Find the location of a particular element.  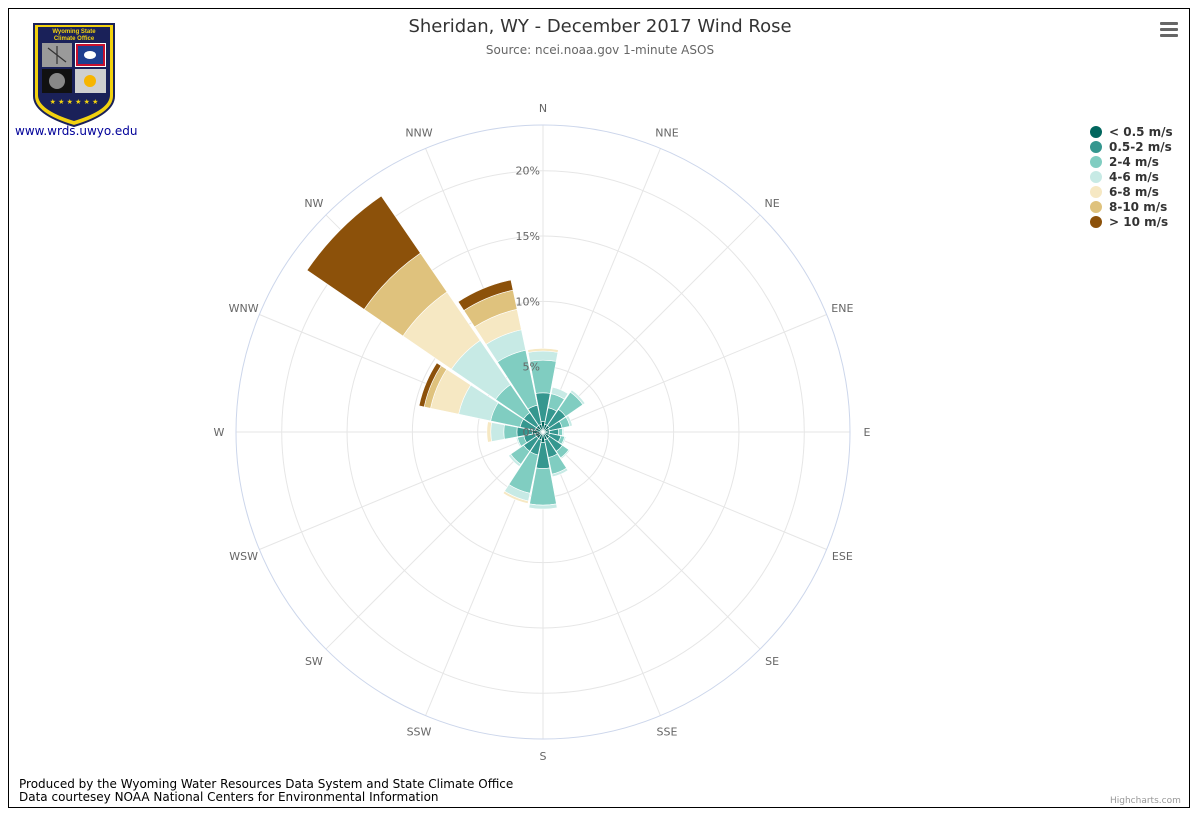

direction-label-ssw: SSW is located at coordinates (419, 731).